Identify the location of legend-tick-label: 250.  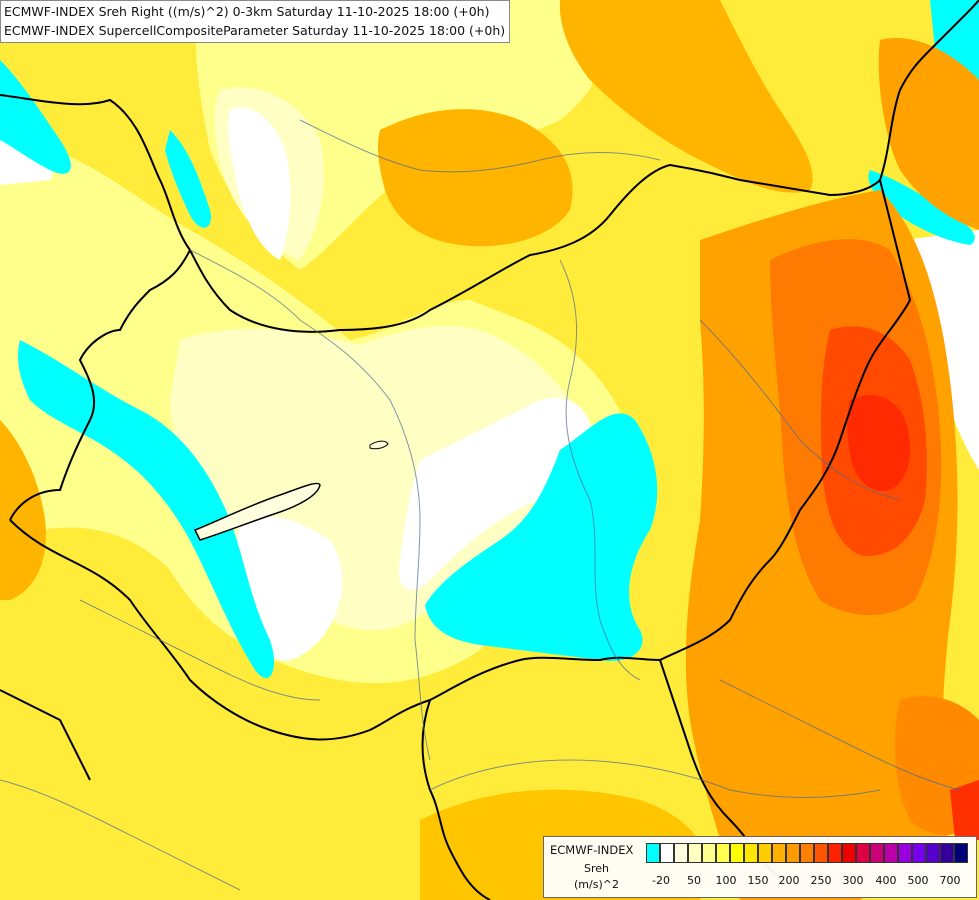
(821, 880).